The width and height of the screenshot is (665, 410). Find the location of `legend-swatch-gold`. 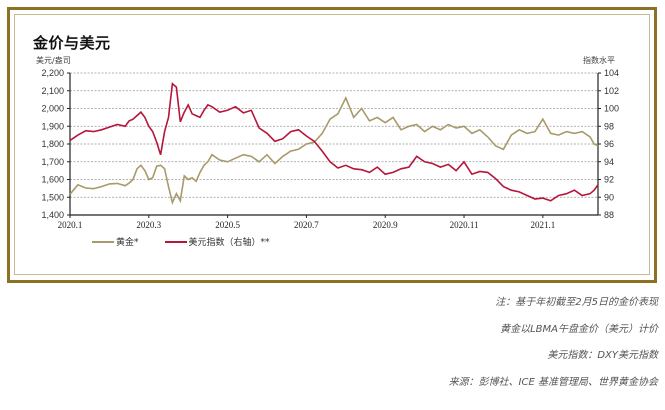

legend-swatch-gold is located at coordinates (103, 241).